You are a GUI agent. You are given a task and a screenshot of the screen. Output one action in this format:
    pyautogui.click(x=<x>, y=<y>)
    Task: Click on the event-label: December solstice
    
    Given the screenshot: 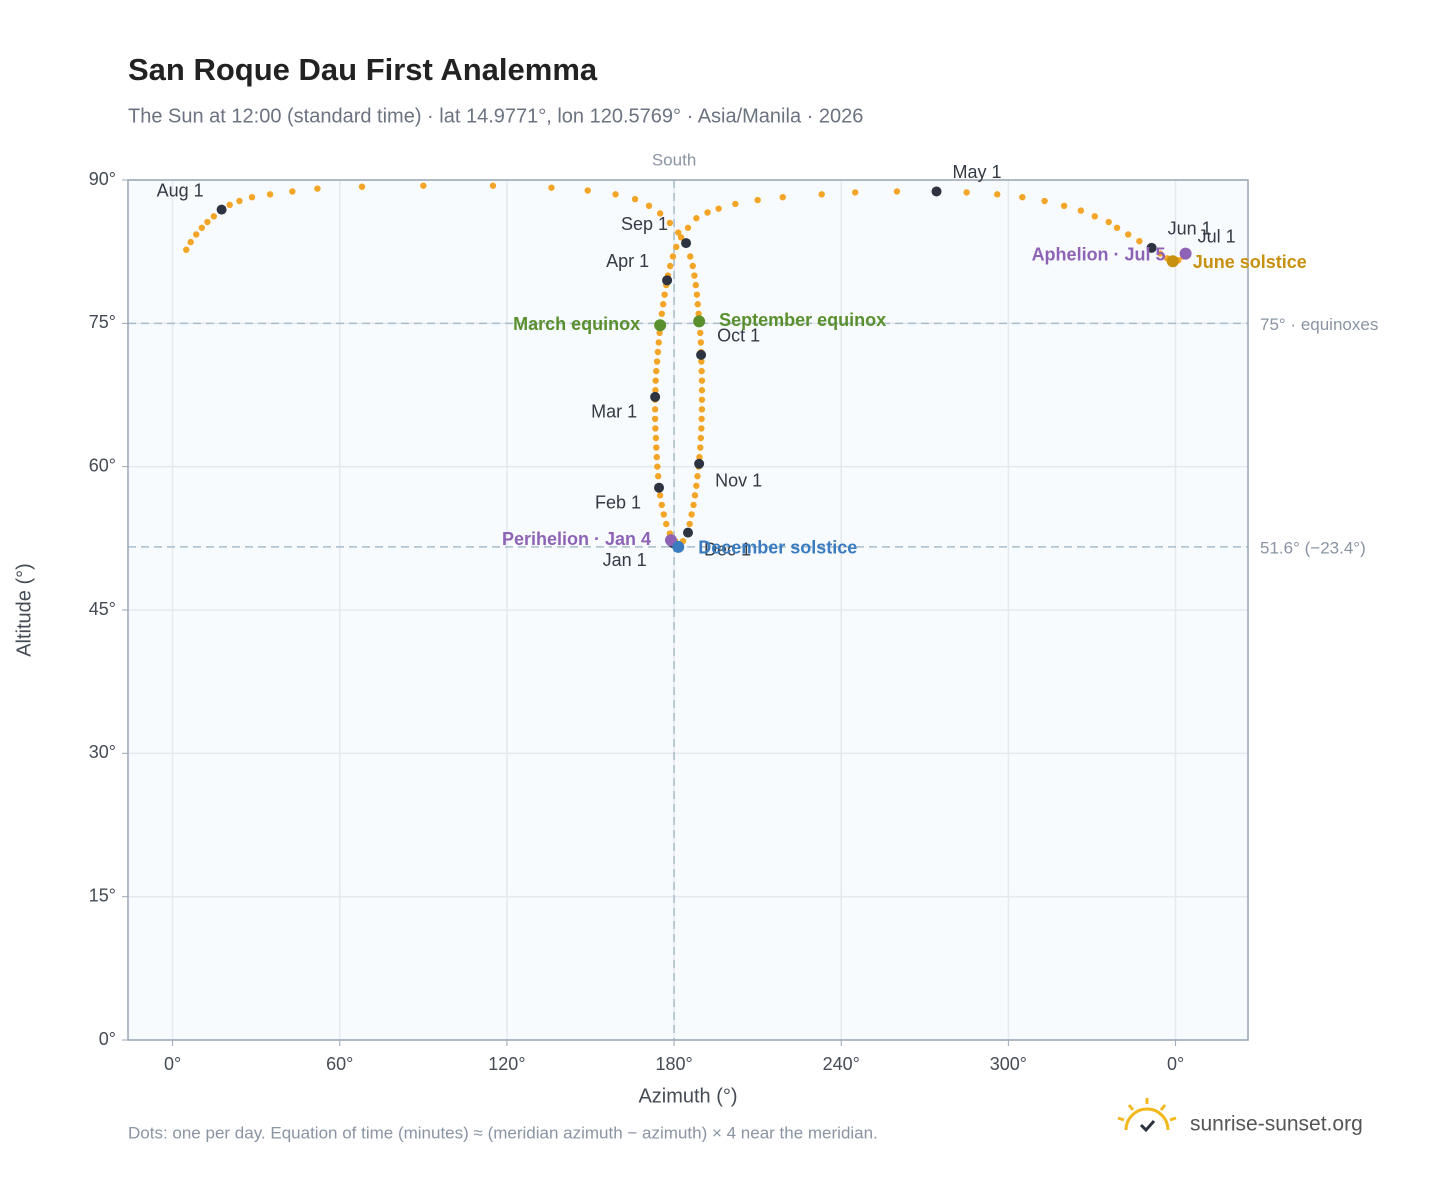 What is the action you would take?
    pyautogui.click(x=777, y=548)
    